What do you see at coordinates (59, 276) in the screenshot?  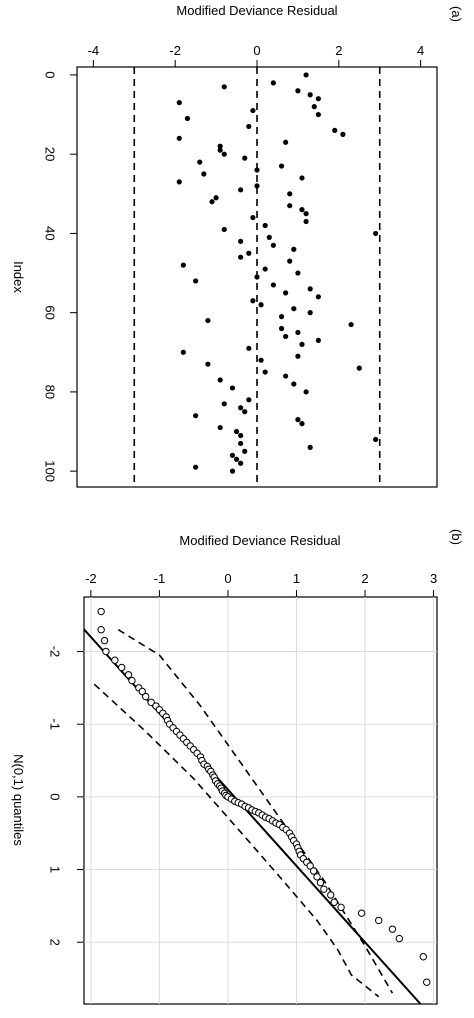 I see `panel-a-y-ticks: 0 20 40 60 80 100` at bounding box center [59, 276].